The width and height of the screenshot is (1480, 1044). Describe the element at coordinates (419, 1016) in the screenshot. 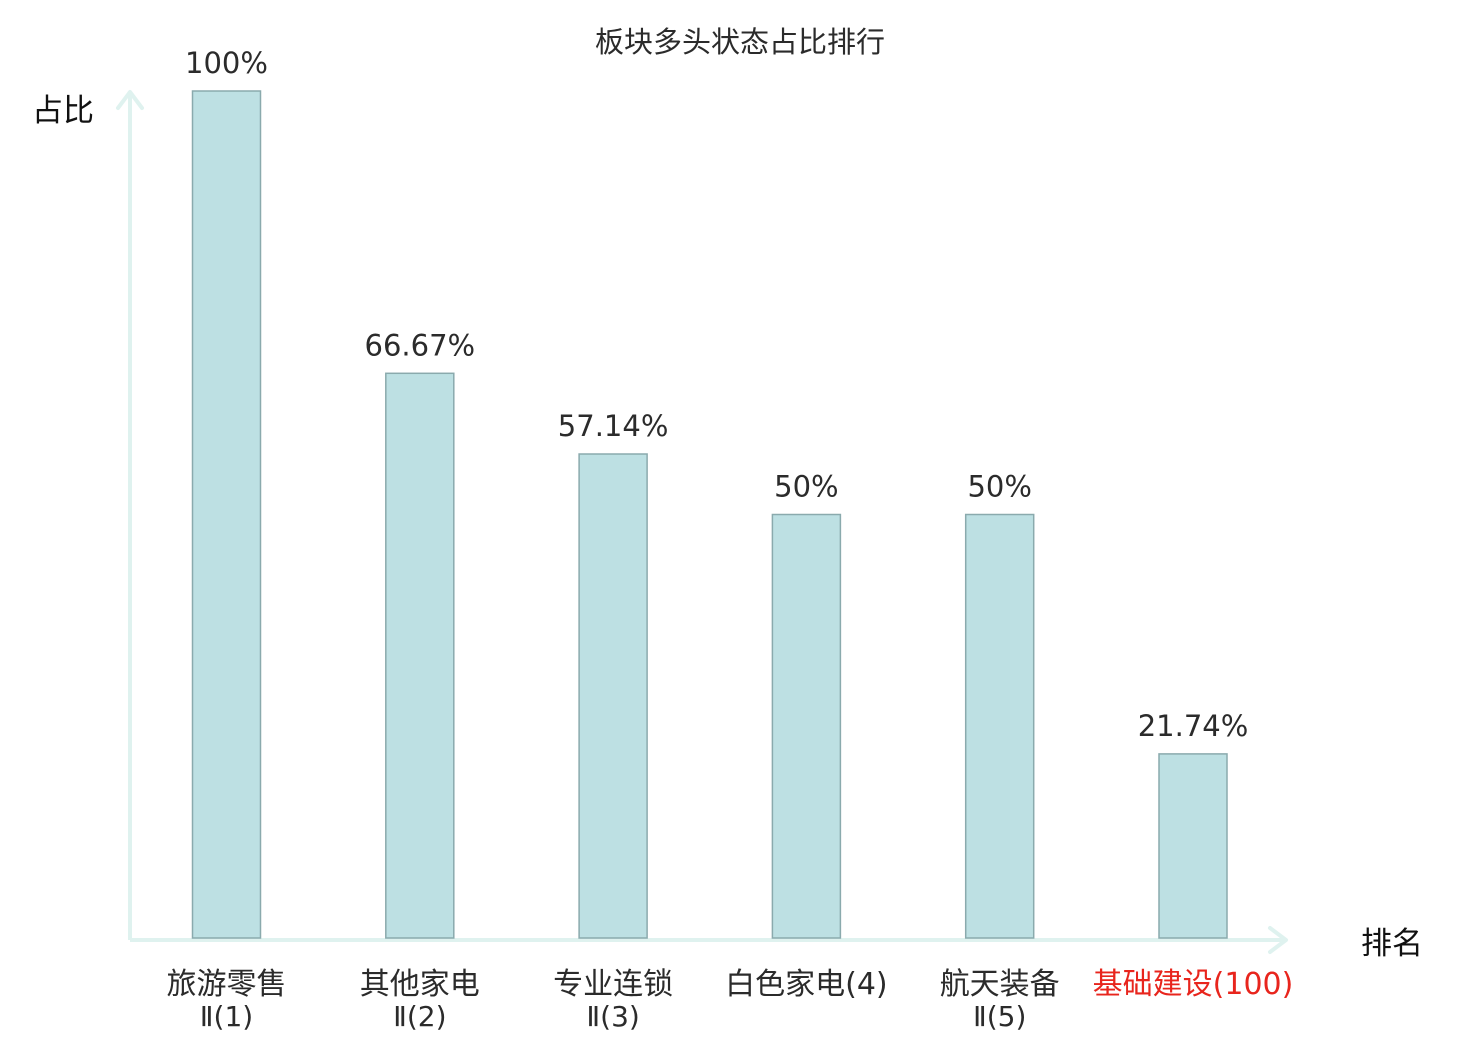

I see `x-tick-sublabel: Ⅱ(2)` at that location.